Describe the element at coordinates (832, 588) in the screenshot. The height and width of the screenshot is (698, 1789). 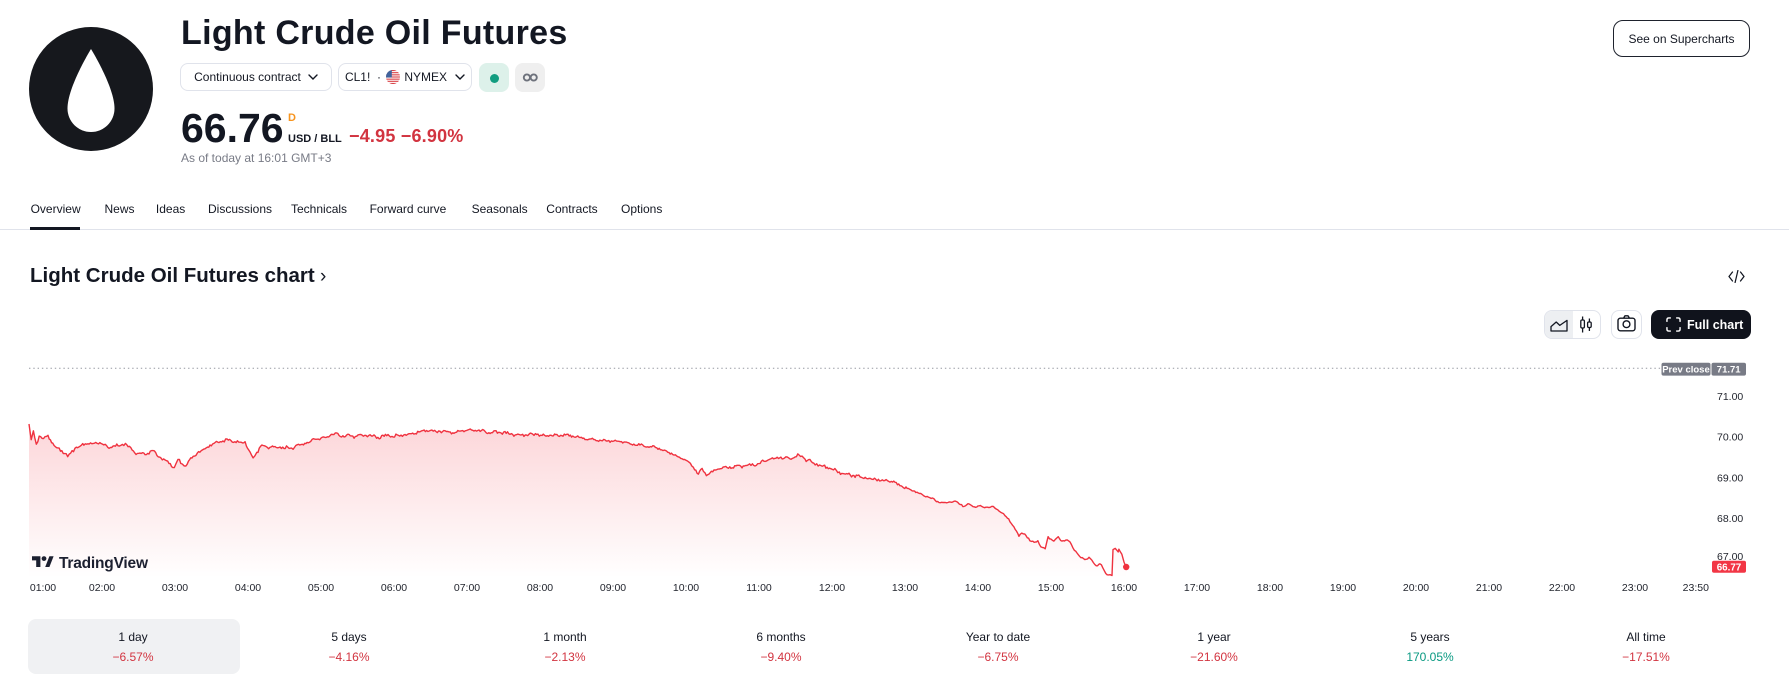
I see `svg-text: 12:00` at that location.